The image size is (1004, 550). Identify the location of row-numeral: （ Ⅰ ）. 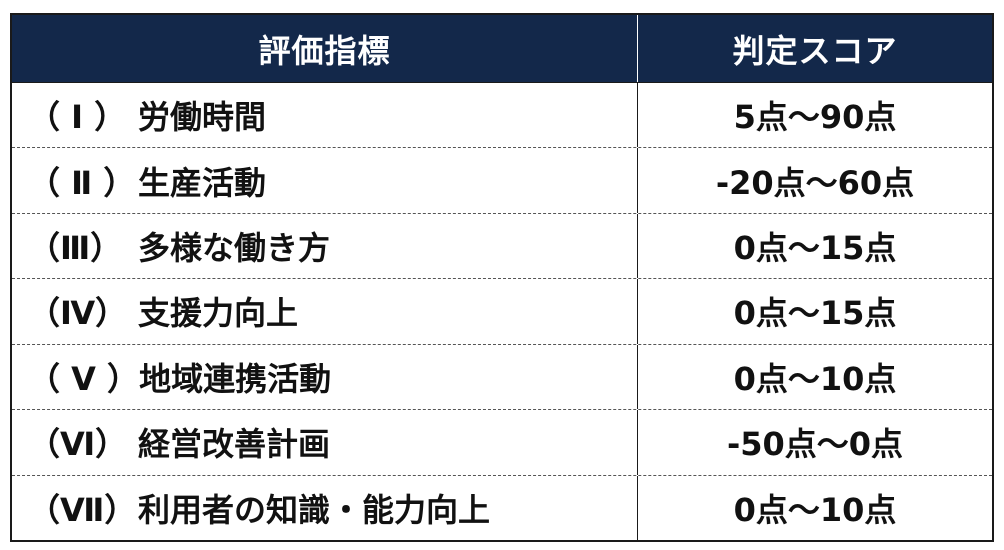
(77, 117).